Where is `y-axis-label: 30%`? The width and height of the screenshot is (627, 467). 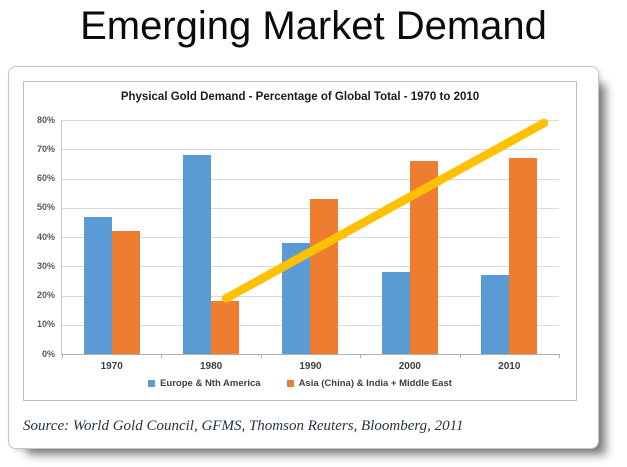 y-axis-label: 30% is located at coordinates (45, 265).